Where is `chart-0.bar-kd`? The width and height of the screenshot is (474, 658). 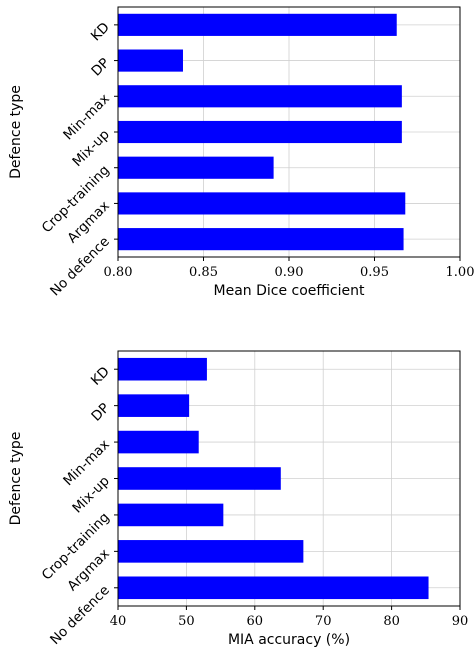
chart-0.bar-kd is located at coordinates (257, 24).